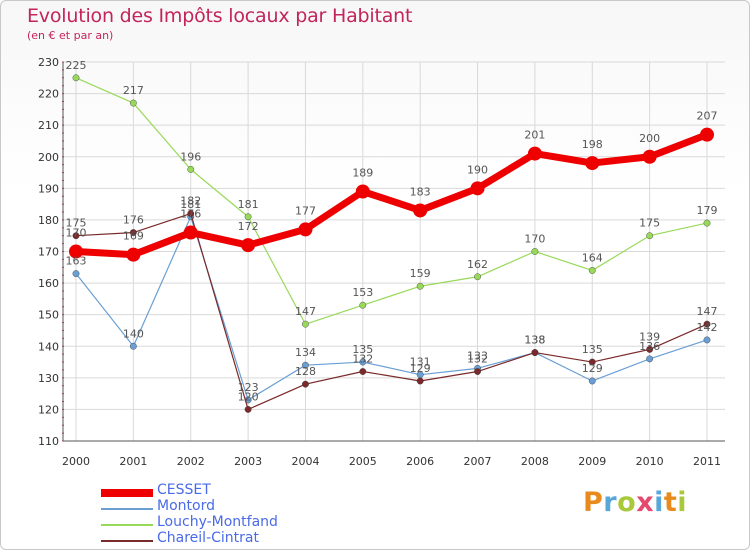 The image size is (750, 550). Describe the element at coordinates (48, 220) in the screenshot. I see `y-tick-label: 180` at that location.